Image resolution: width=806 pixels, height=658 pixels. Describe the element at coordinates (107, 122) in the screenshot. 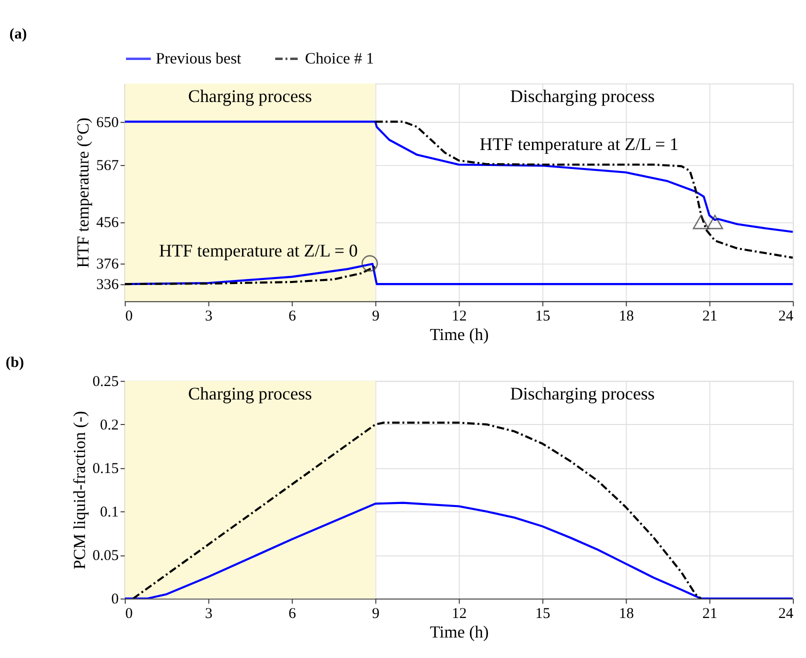

I see `y-tick-label: 650` at that location.